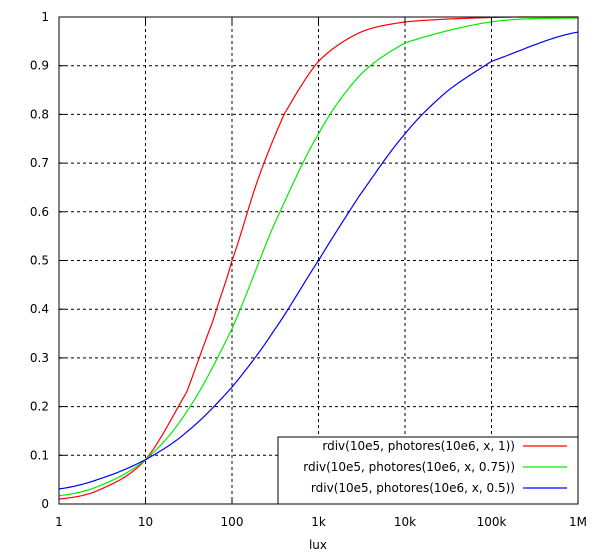  What do you see at coordinates (39, 261) in the screenshot?
I see `y-tick-label: 0.5` at bounding box center [39, 261].